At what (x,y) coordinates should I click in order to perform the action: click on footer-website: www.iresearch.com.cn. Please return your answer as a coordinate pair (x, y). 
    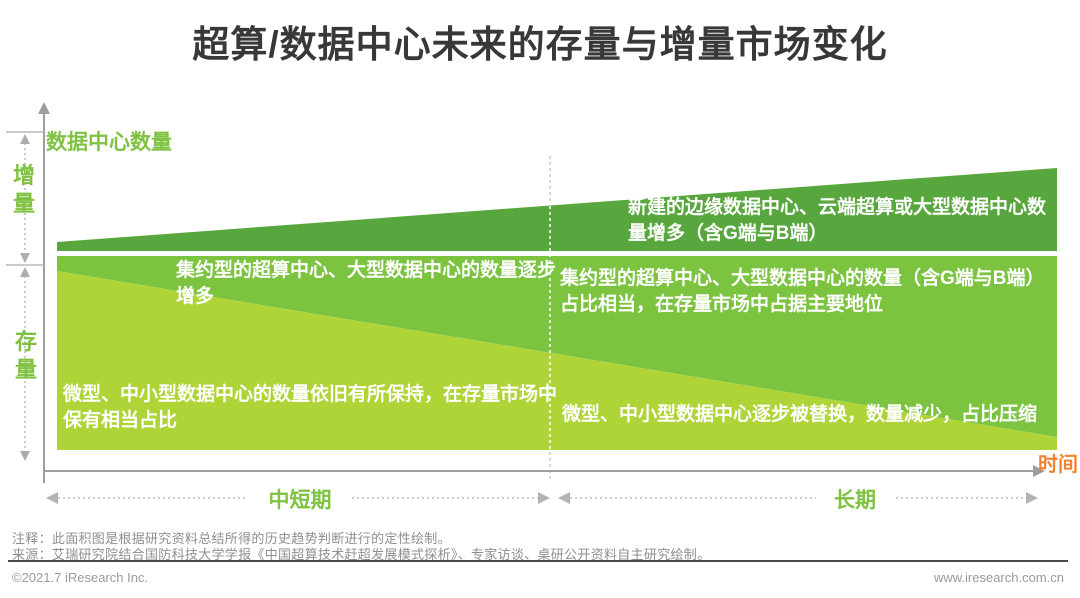
    Looking at the image, I should click on (998, 577).